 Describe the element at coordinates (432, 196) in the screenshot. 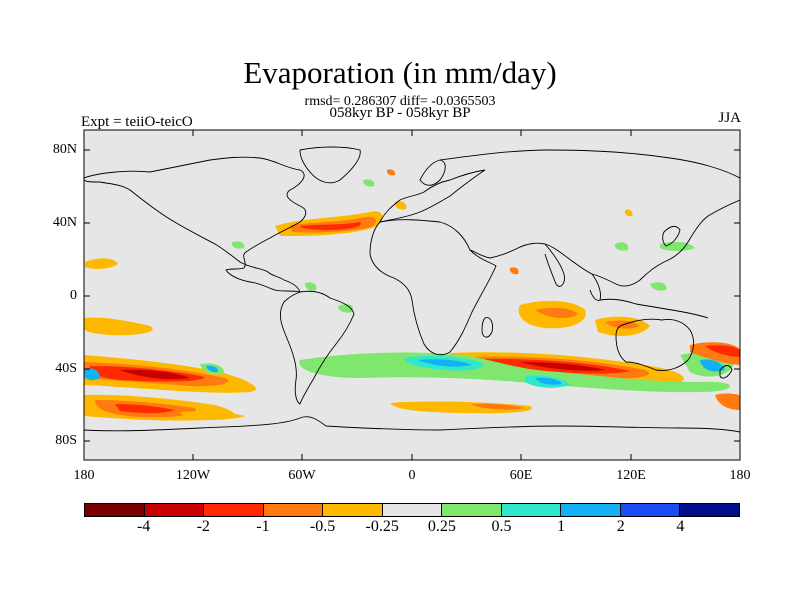

I see `coast-europe` at that location.